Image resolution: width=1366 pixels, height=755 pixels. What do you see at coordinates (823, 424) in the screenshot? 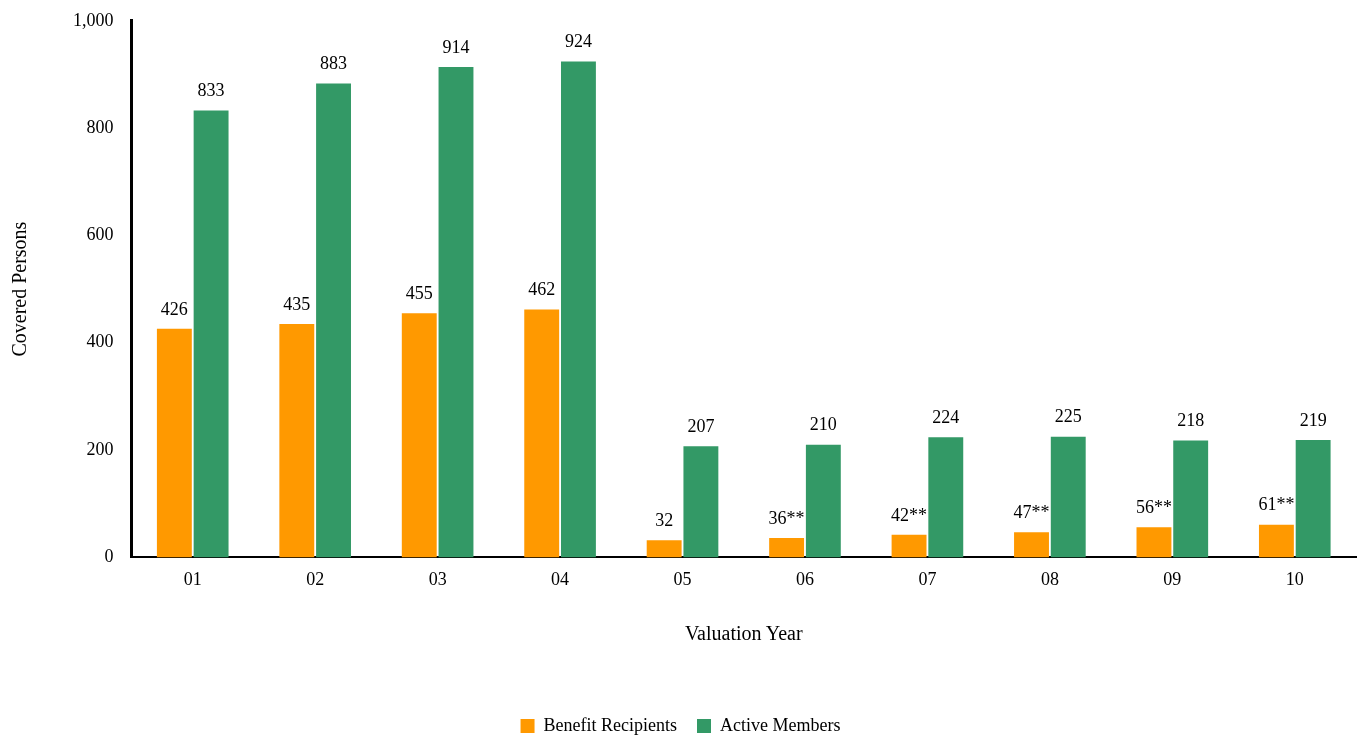
I see `data-label: 210` at bounding box center [823, 424].